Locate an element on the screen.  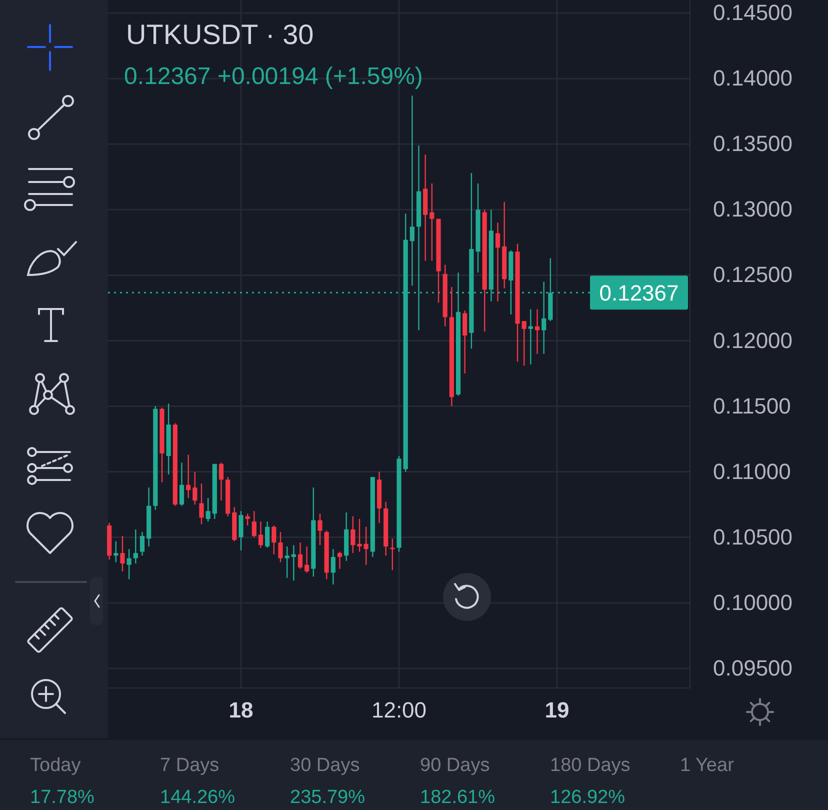
ref-line-label: 0.12367 is located at coordinates (639, 293).